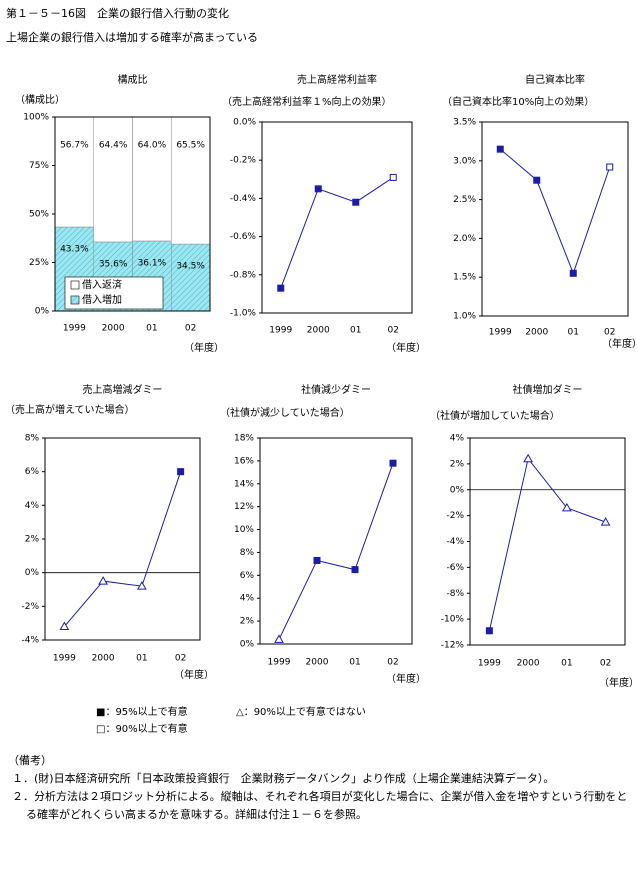 The image size is (637, 873). What do you see at coordinates (74, 146) in the screenshot?
I see `value-label: 56.7%` at bounding box center [74, 146].